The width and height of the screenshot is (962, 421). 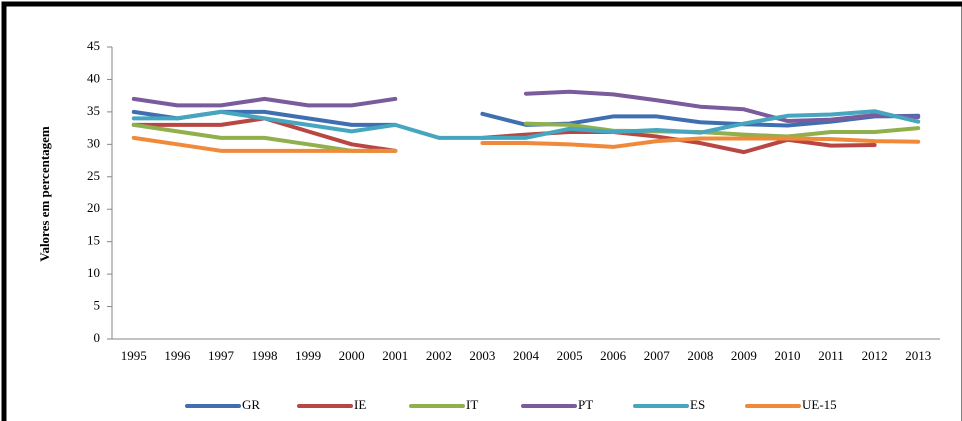 What do you see at coordinates (787, 355) in the screenshot?
I see `x-tick-label: 2010` at bounding box center [787, 355].